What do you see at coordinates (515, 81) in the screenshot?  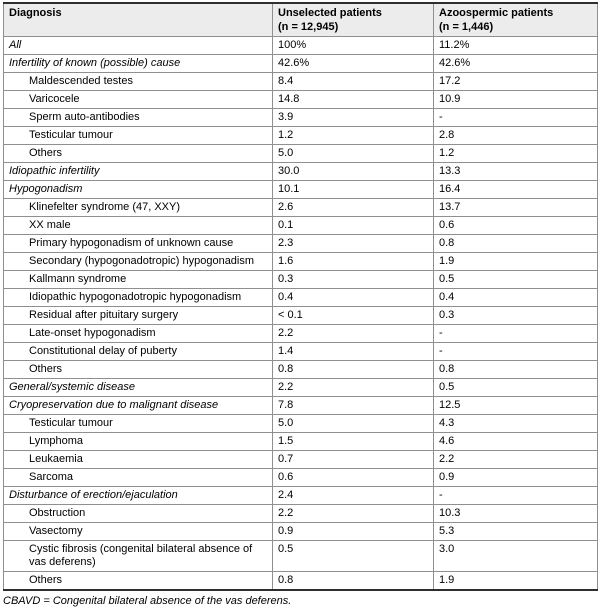 I see `azoospermic-value-cell: 17.2` at bounding box center [515, 81].